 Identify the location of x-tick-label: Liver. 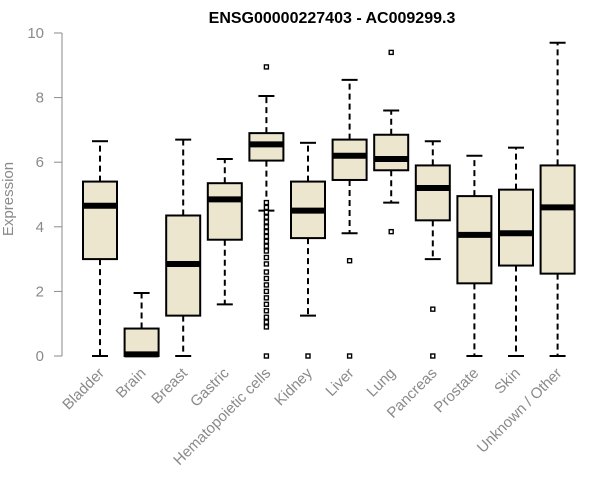
(339, 382).